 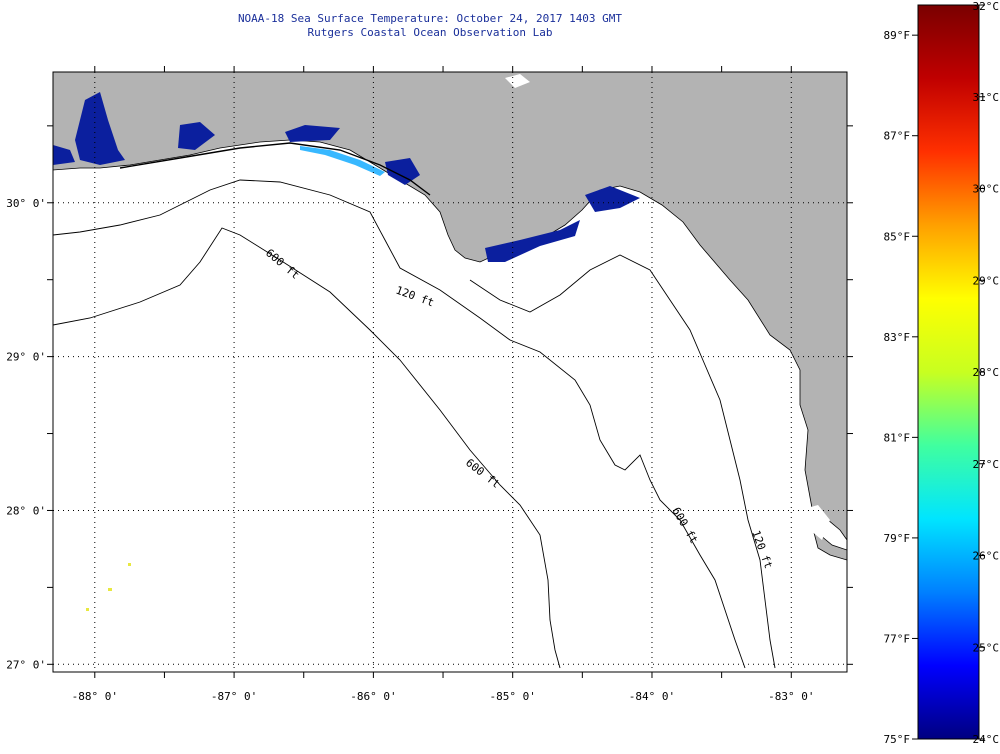 I want to click on celsius-label: 26°C, so click(x=986, y=556).